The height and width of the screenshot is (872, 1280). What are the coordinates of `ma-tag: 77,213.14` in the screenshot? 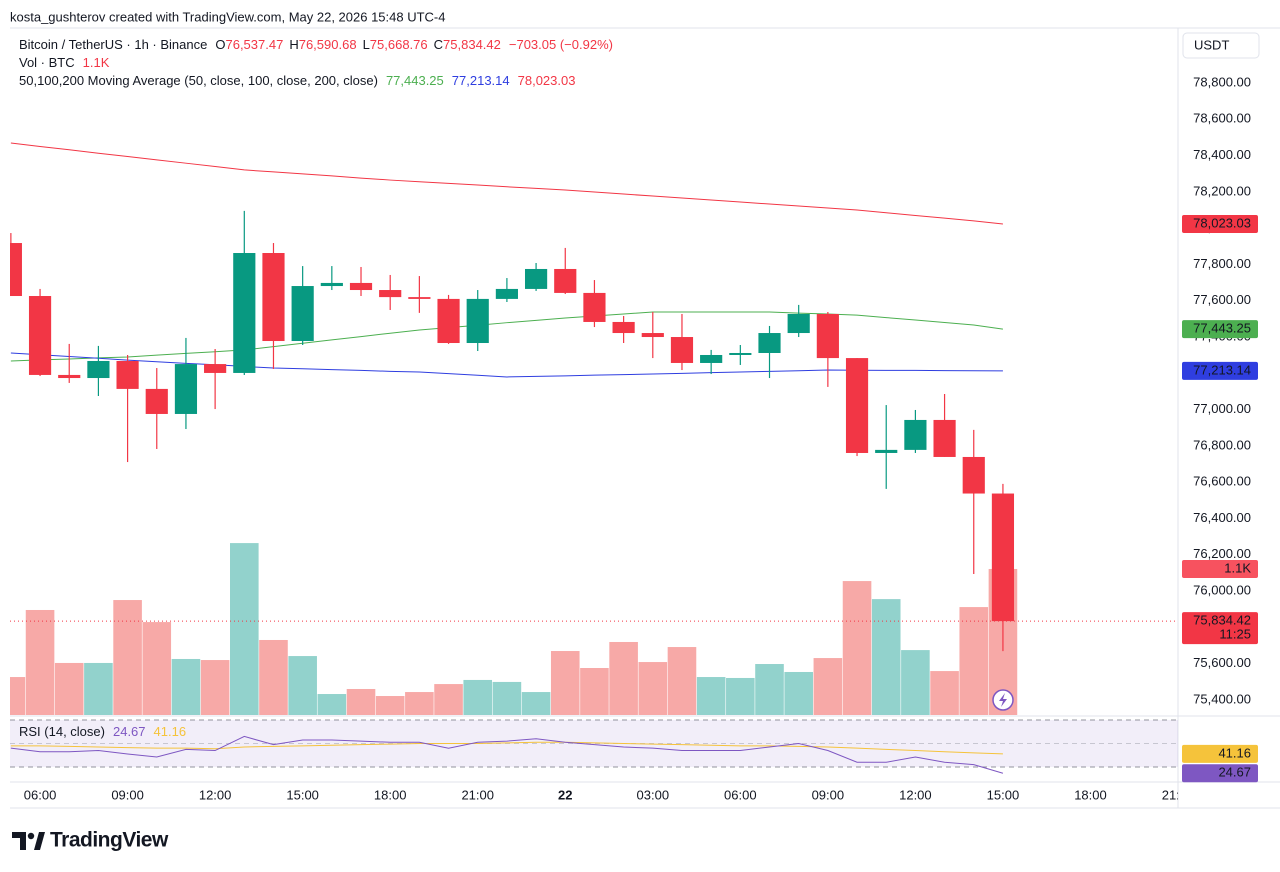 It's located at (1222, 369).